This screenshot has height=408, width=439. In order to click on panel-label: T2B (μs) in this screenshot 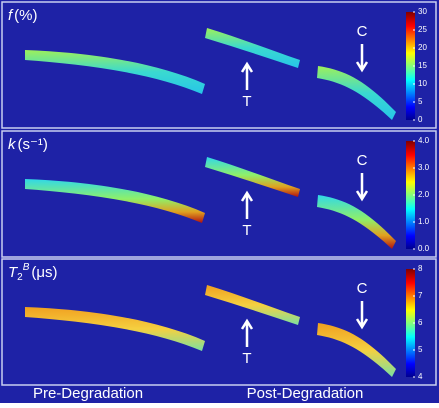, I will do `click(33, 272)`.